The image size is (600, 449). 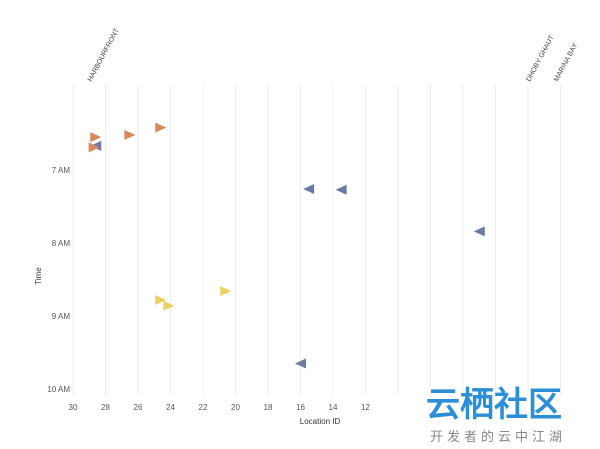 What do you see at coordinates (61, 243) in the screenshot?
I see `y-tick-label: 8 AM` at bounding box center [61, 243].